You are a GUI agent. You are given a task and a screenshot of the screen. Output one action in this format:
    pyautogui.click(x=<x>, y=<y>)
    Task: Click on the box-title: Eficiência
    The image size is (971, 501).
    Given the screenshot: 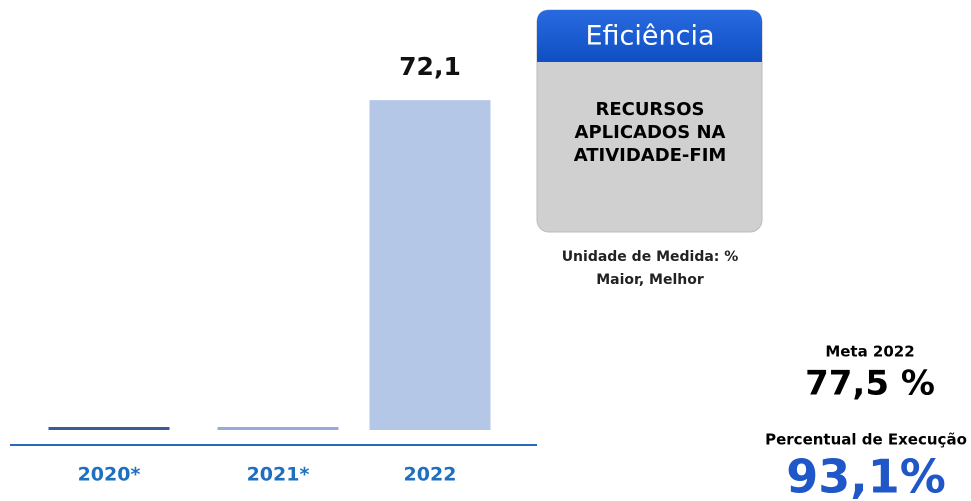 What is the action you would take?
    pyautogui.click(x=649, y=36)
    